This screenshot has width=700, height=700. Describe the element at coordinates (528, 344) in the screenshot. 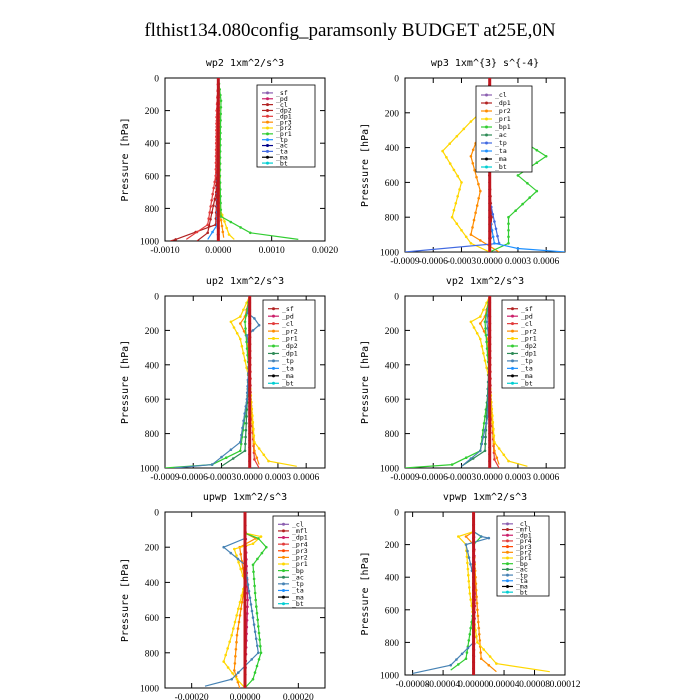

I see `legend: _sf_pd_cl_pr2_pr1_dp2_dp1_tp_ta_ma_bt` at that location.